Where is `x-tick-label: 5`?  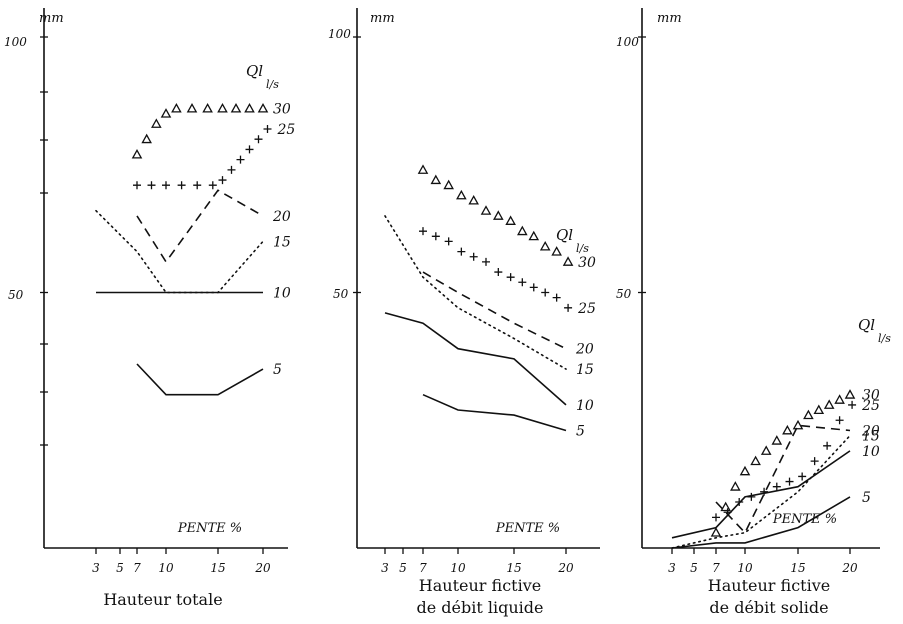
x-tick-label: 5 is located at coordinates (694, 568).